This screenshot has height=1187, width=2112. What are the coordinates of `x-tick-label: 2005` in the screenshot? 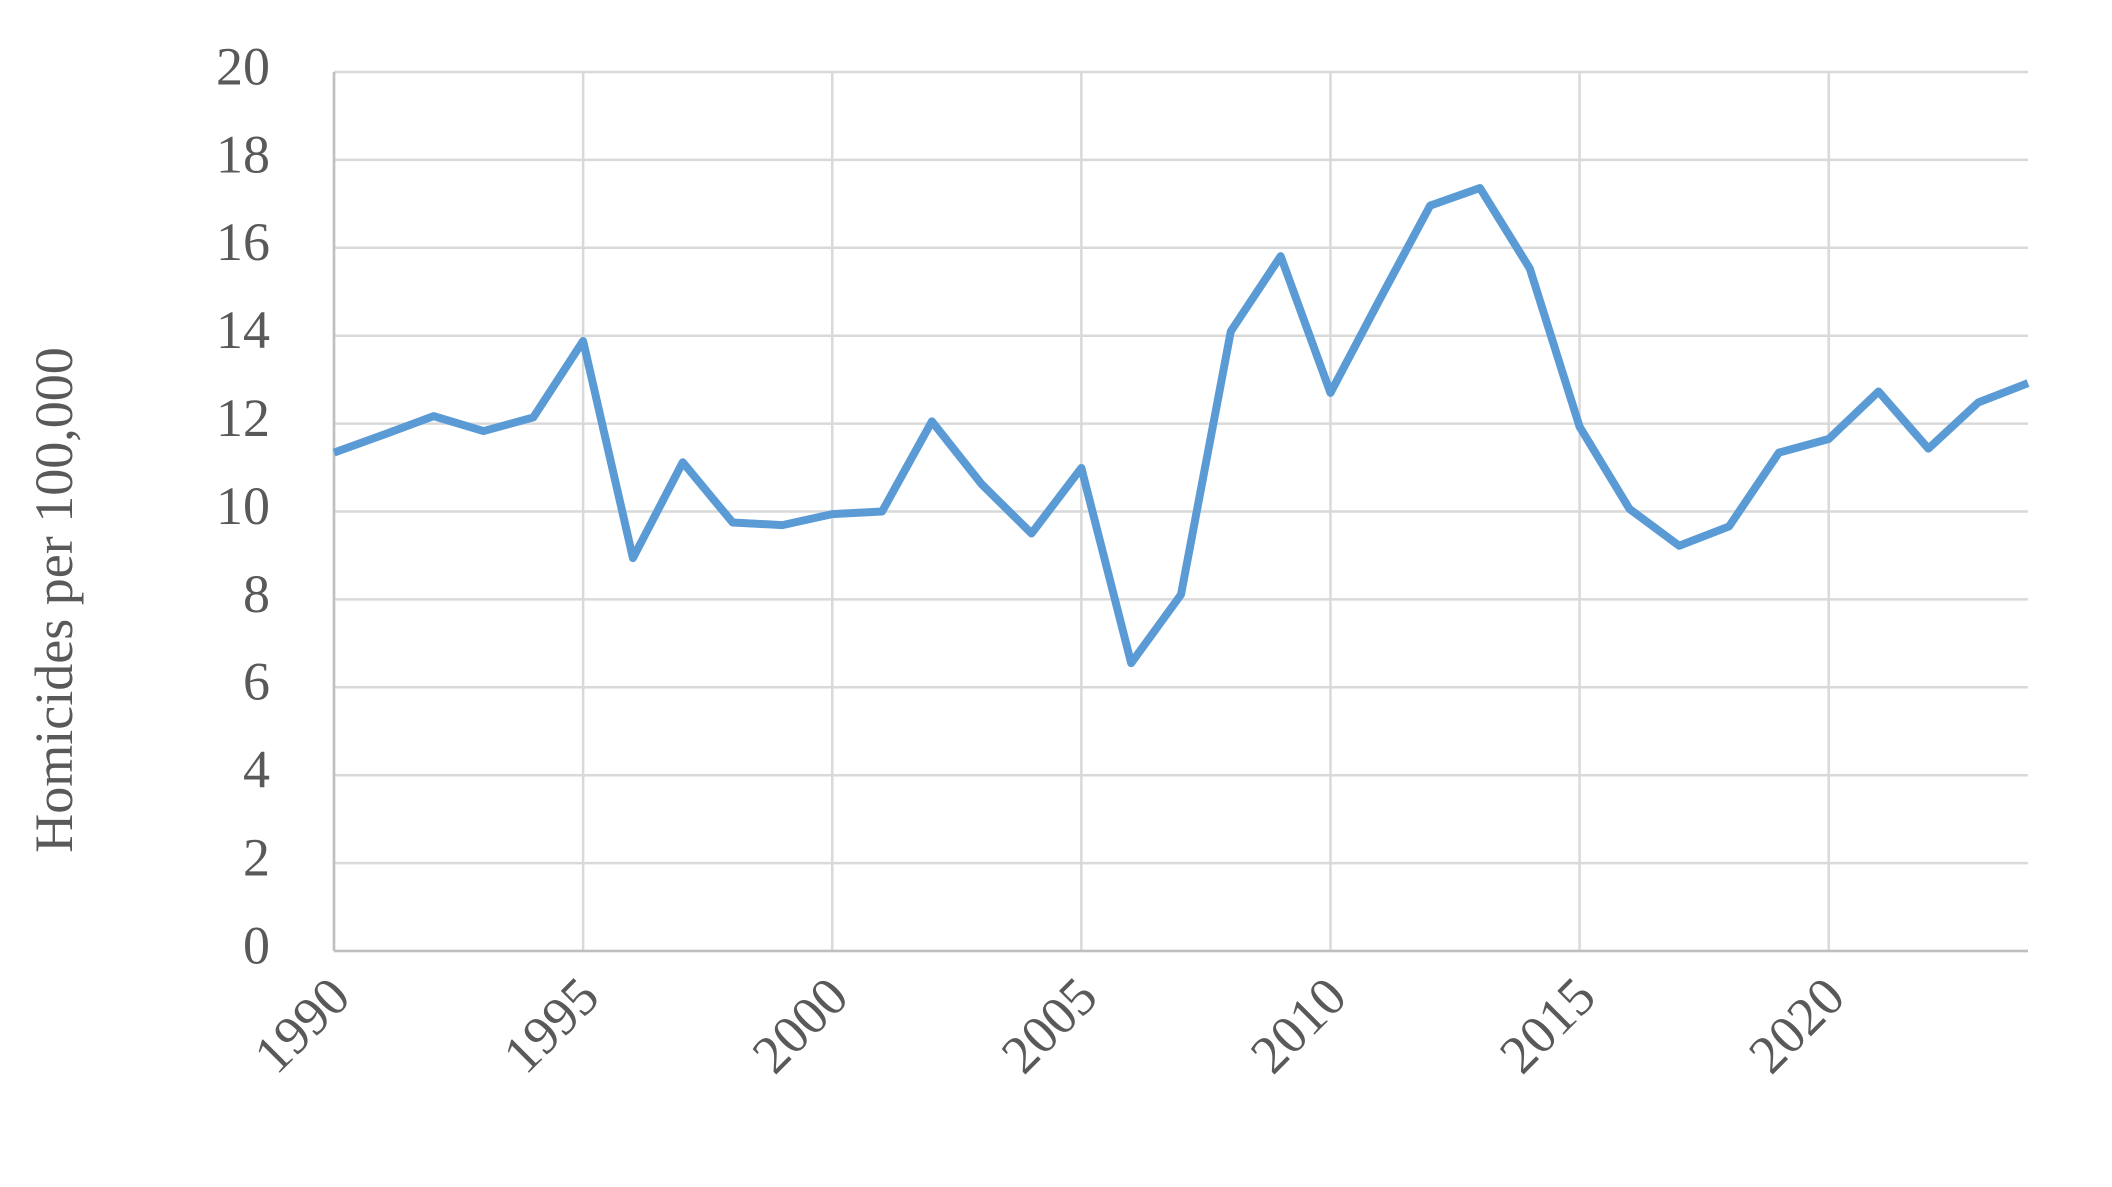 It's located at (1049, 1025).